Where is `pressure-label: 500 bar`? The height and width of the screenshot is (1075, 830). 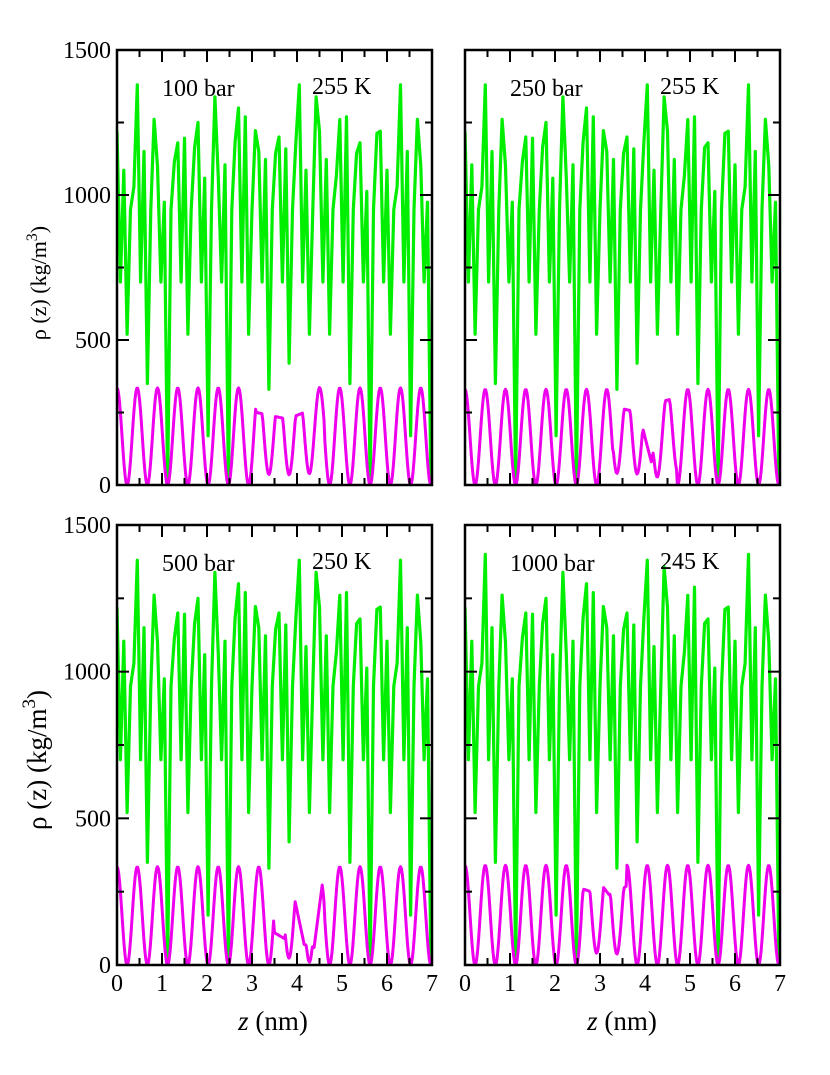
pressure-label: 500 bar is located at coordinates (198, 564).